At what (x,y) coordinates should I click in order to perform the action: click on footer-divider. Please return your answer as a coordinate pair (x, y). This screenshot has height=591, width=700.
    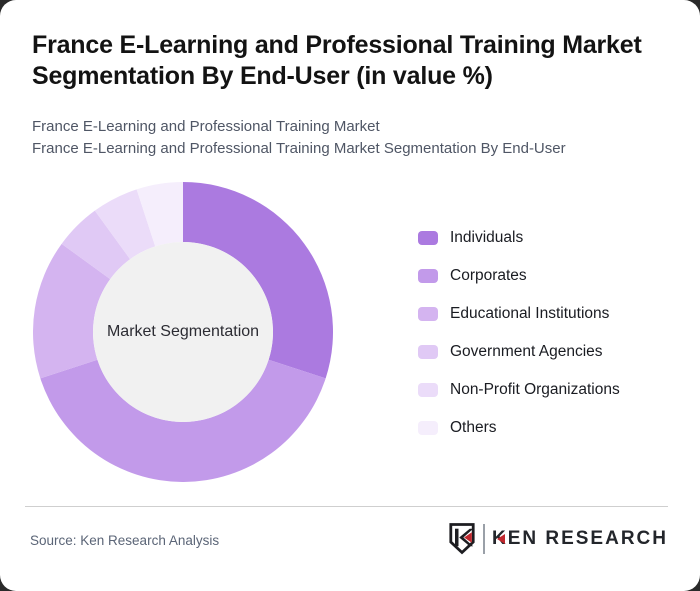
    Looking at the image, I should click on (346, 506).